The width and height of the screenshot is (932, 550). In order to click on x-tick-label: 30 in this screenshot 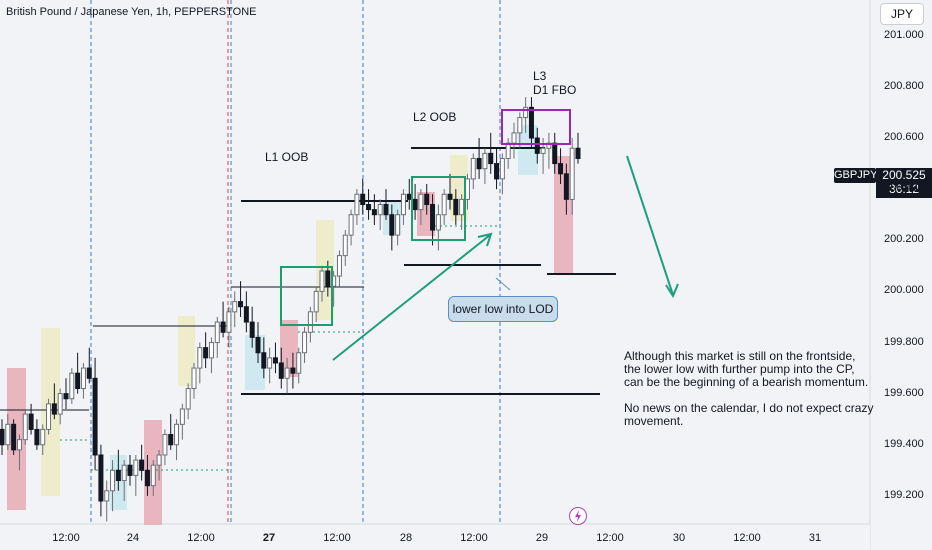, I will do `click(679, 538)`.